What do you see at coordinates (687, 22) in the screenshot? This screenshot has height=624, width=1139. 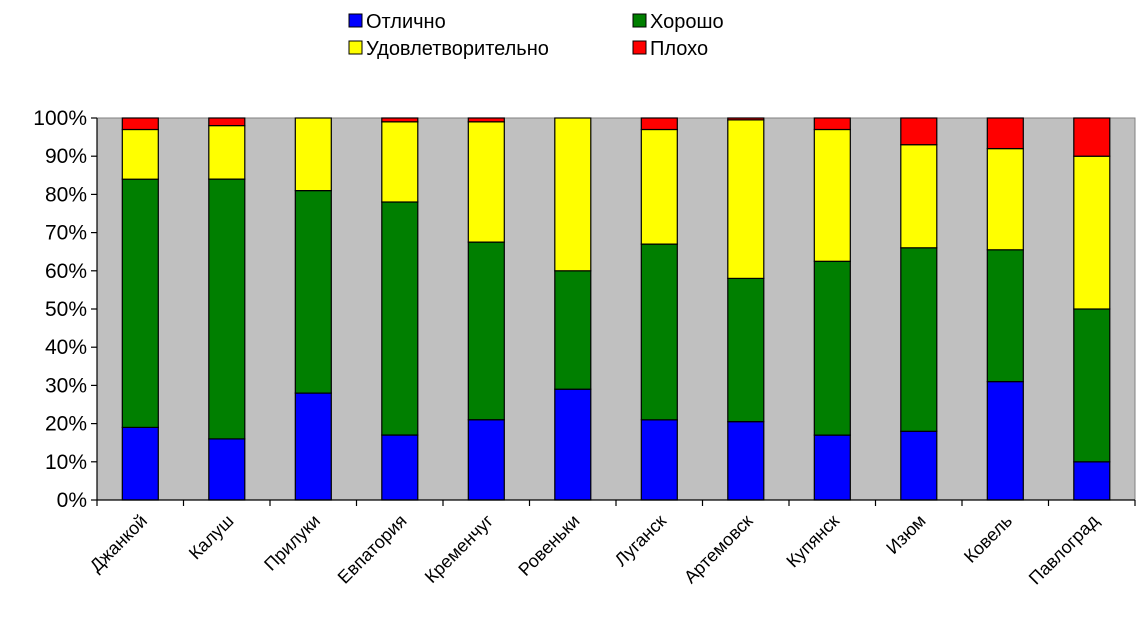 I see `legend-label: Хорошо` at bounding box center [687, 22].